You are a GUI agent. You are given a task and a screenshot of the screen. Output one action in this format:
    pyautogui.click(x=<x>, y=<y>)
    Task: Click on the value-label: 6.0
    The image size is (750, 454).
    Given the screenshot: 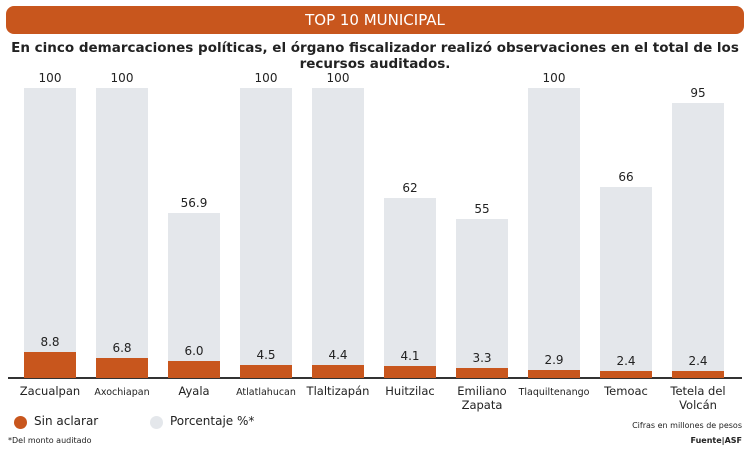 What is the action you would take?
    pyautogui.click(x=194, y=350)
    